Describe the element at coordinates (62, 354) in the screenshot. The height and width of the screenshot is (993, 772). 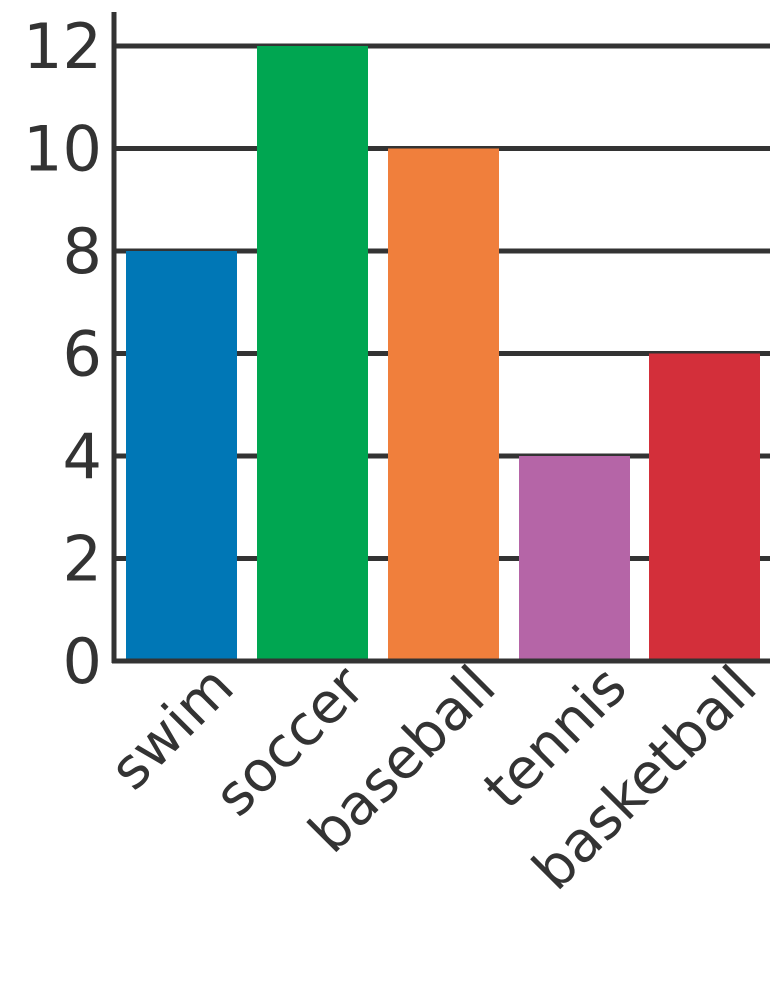
I see `y-tick-labels: 0 2 4 6 8 10 12` at that location.